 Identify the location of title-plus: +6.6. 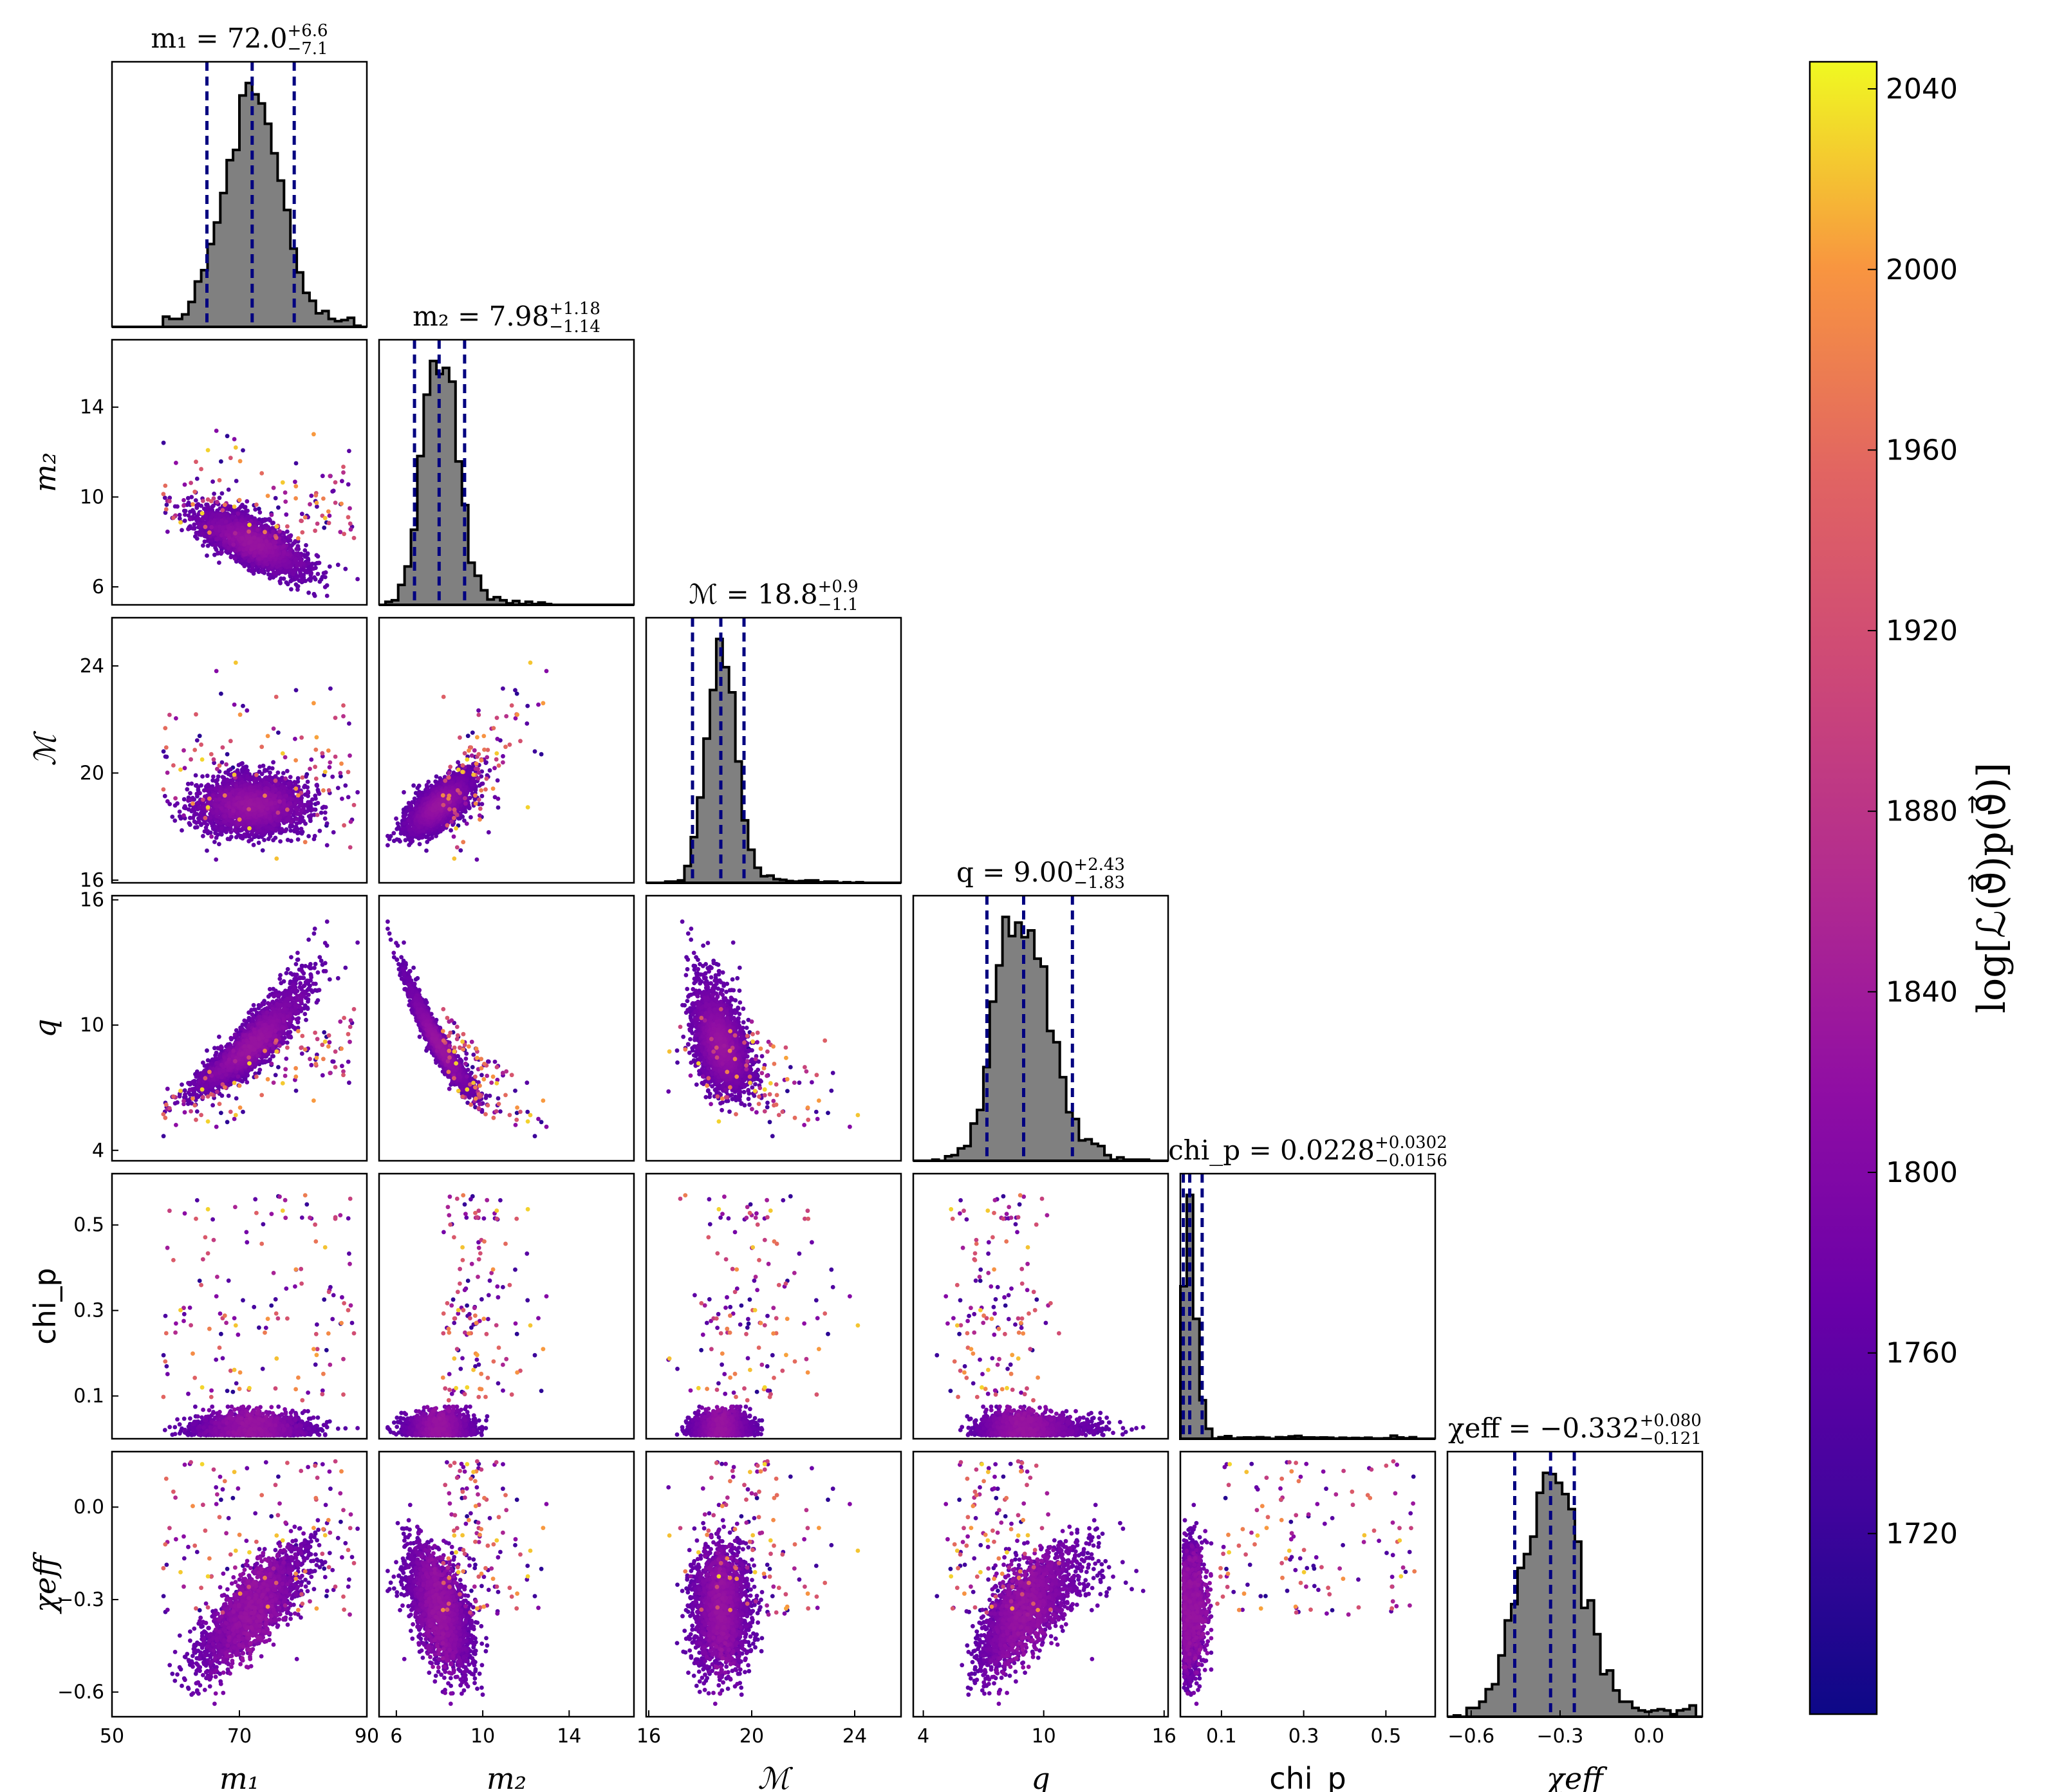
(307, 31).